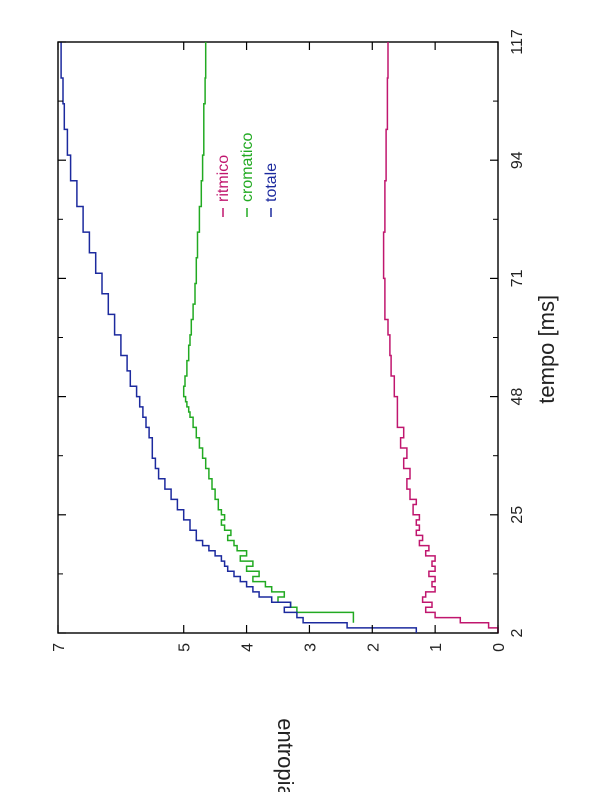 The height and width of the screenshot is (792, 612). I want to click on x-tick-label: 25, so click(517, 515).